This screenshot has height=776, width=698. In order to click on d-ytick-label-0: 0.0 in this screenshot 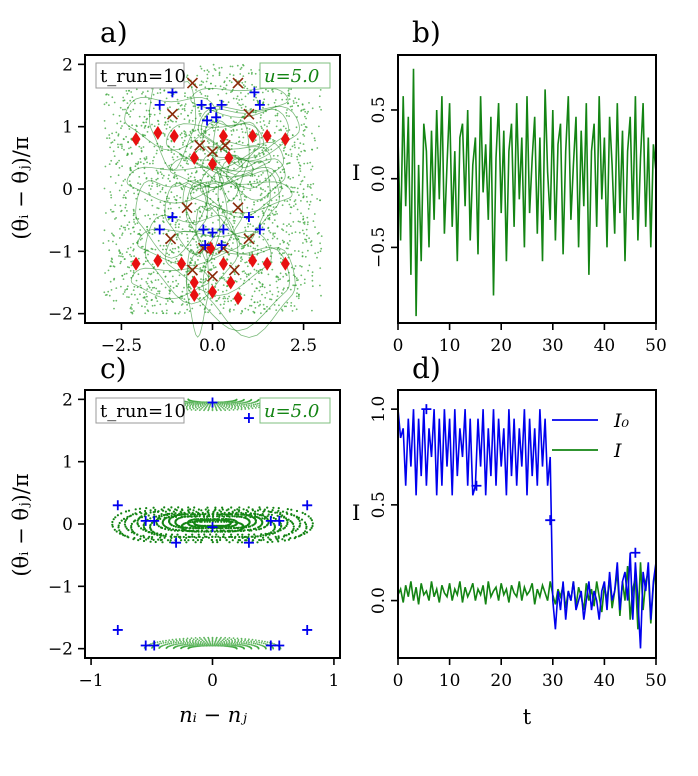, I will do `click(379, 600)`.